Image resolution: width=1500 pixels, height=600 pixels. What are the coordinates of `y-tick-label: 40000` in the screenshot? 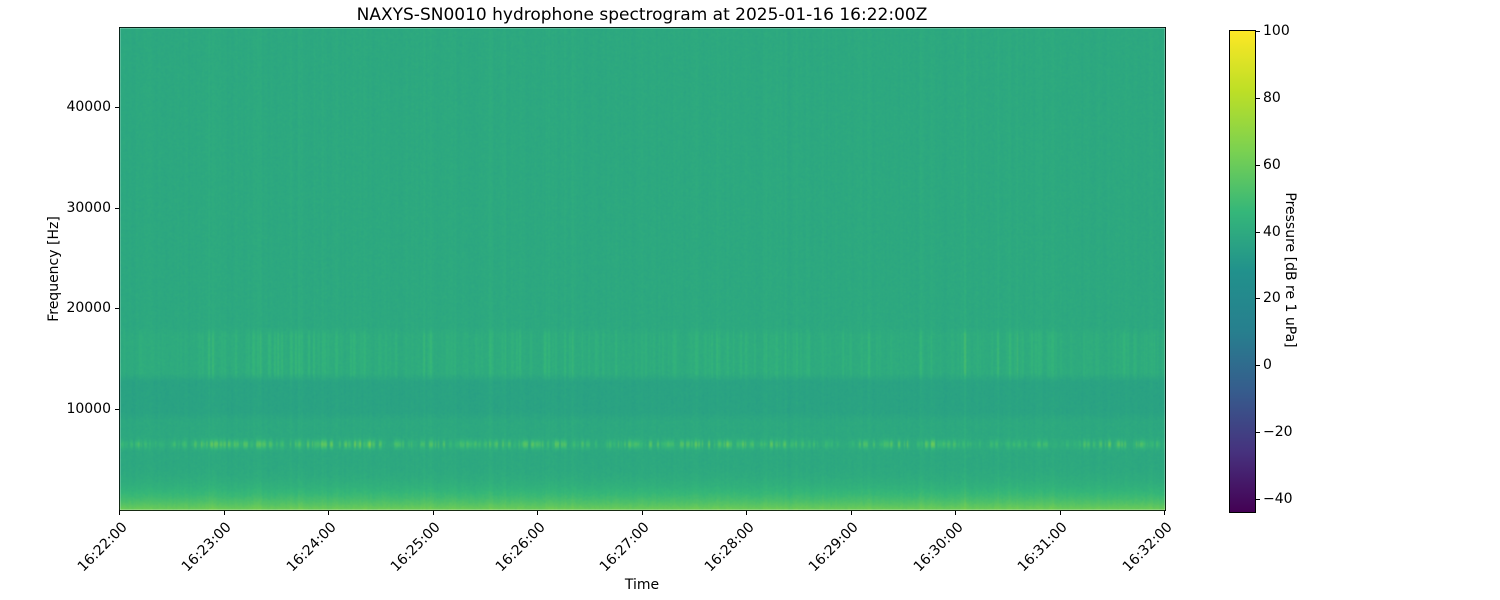 It's located at (88, 107).